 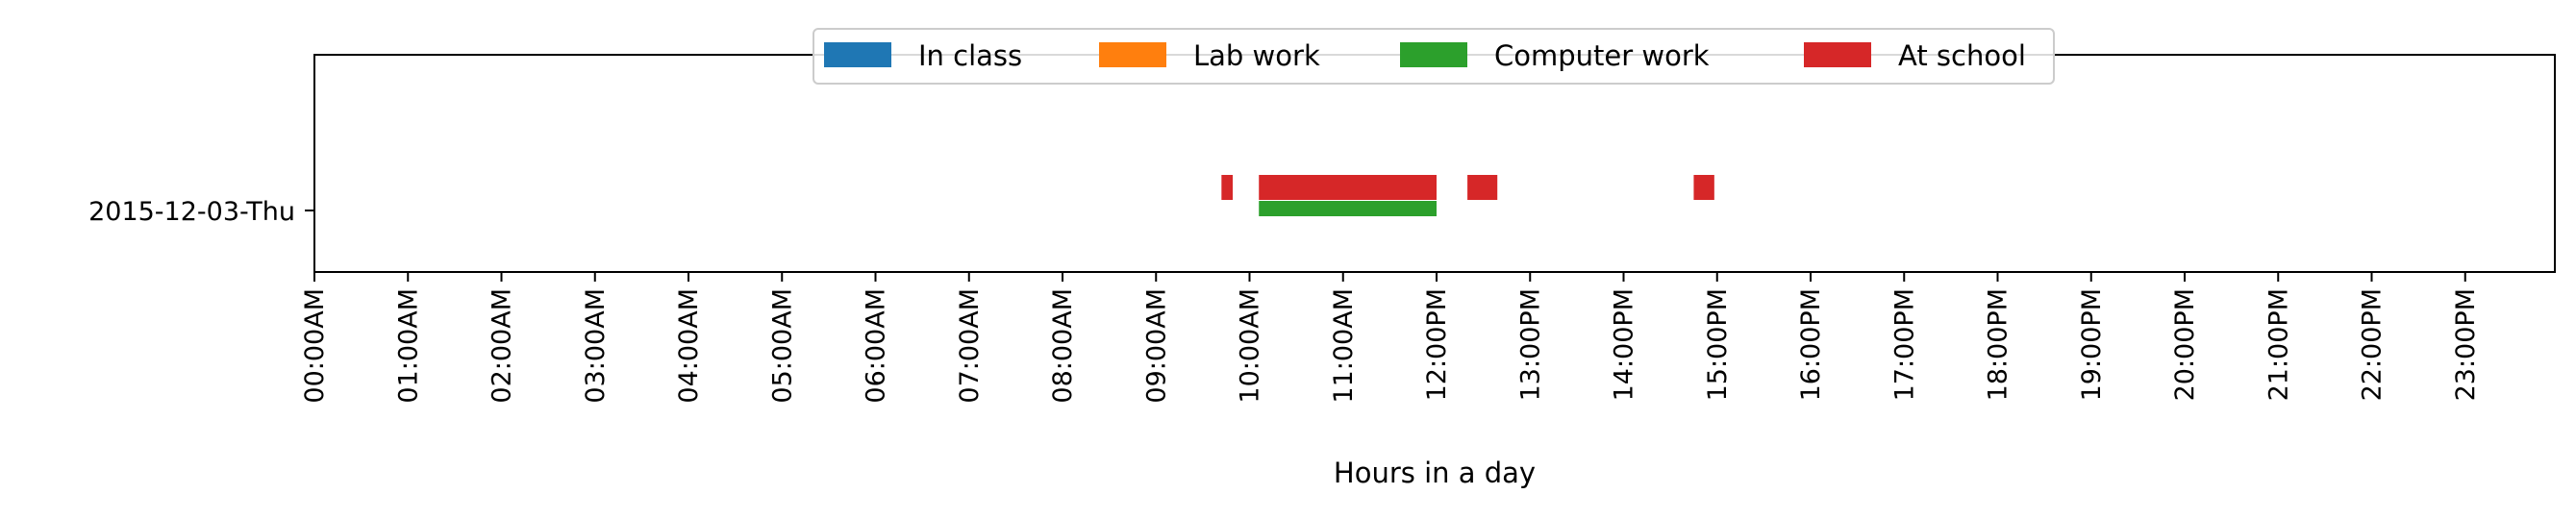 I want to click on x-tick-label: 13:00PM, so click(x=1530, y=344).